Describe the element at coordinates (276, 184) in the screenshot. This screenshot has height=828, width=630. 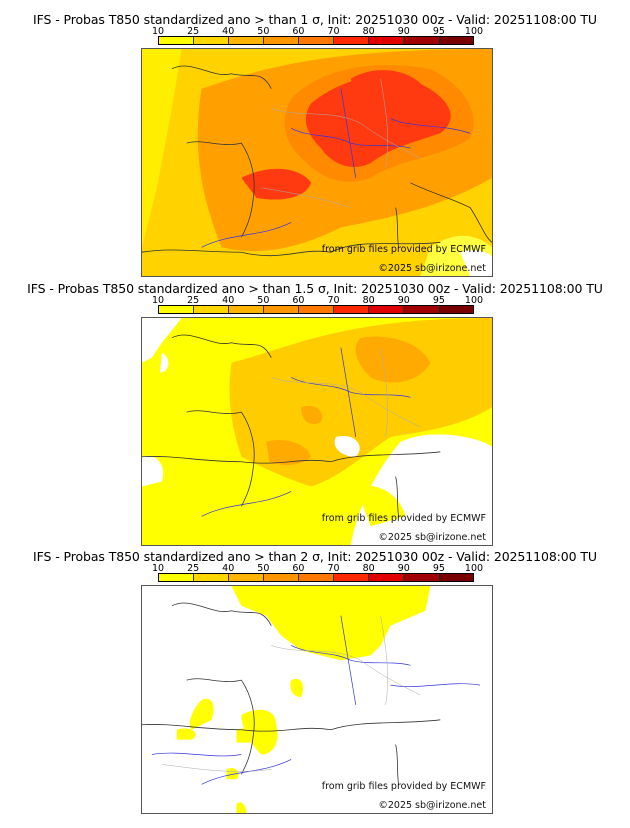
I see `prob-field-core-sw` at that location.